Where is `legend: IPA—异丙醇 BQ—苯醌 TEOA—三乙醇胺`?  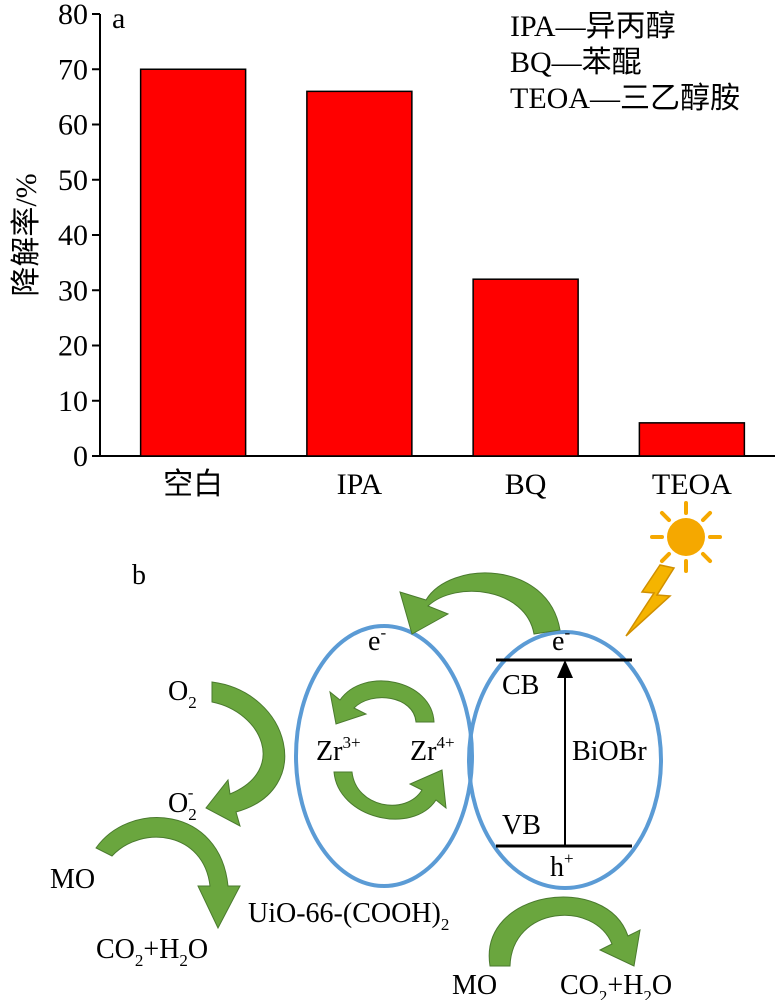 legend: IPA—异丙醇 BQ—苯醌 TEOA—三乙醇胺 is located at coordinates (625, 62).